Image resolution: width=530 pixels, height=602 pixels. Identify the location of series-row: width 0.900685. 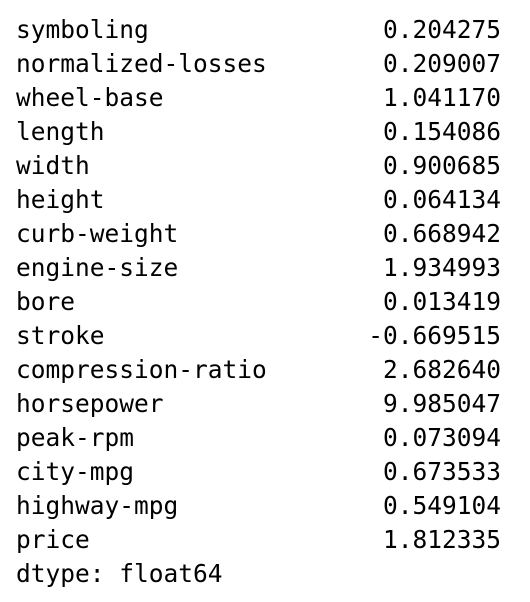
(273, 166).